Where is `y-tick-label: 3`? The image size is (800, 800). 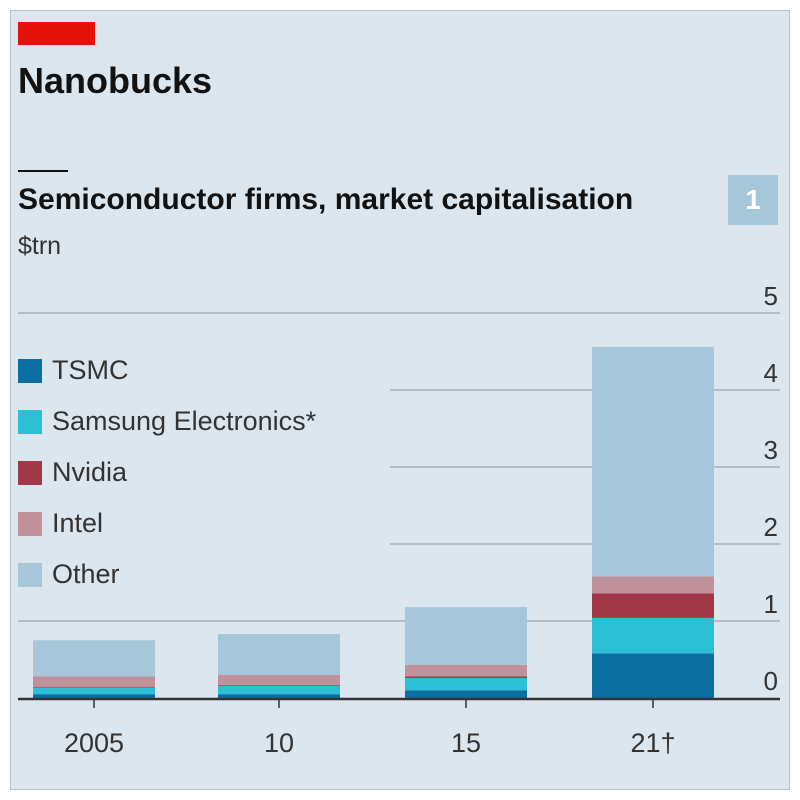
y-tick-label: 3 is located at coordinates (771, 450).